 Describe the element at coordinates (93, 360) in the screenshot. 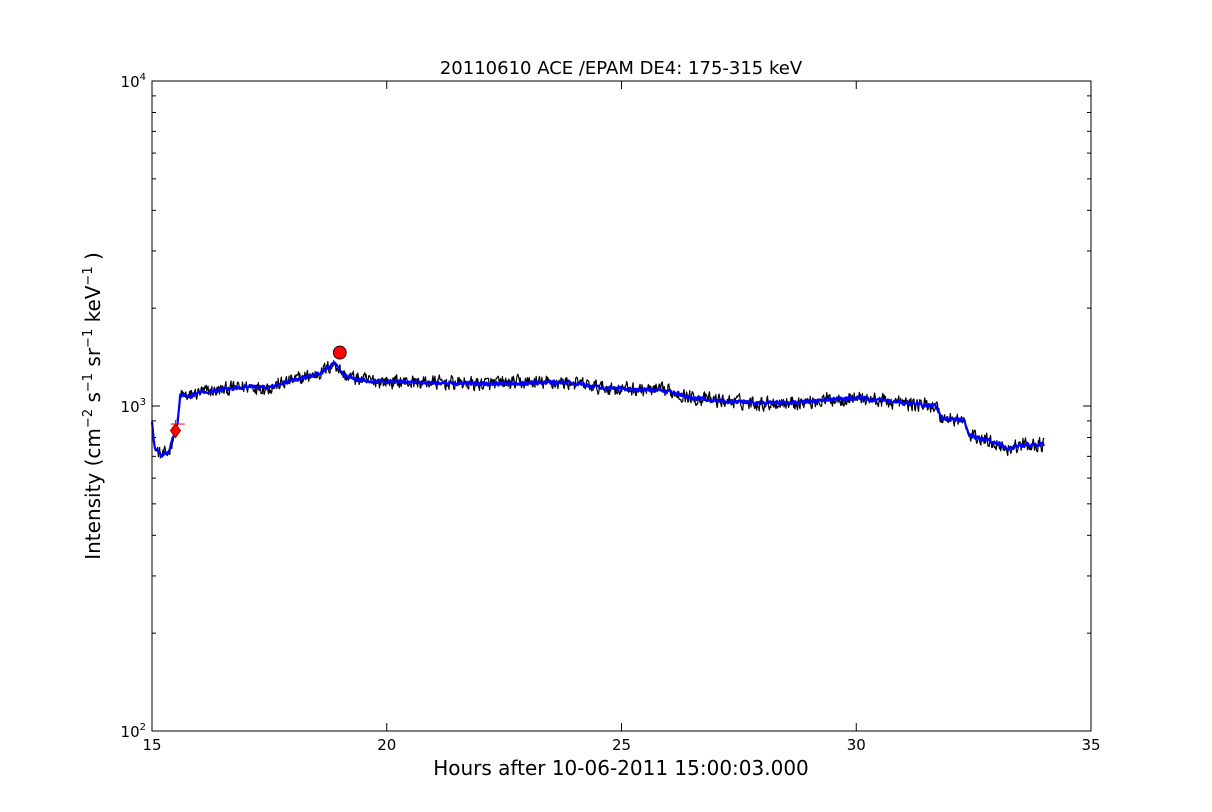

I see `y-axis-label-mid2: sr` at that location.